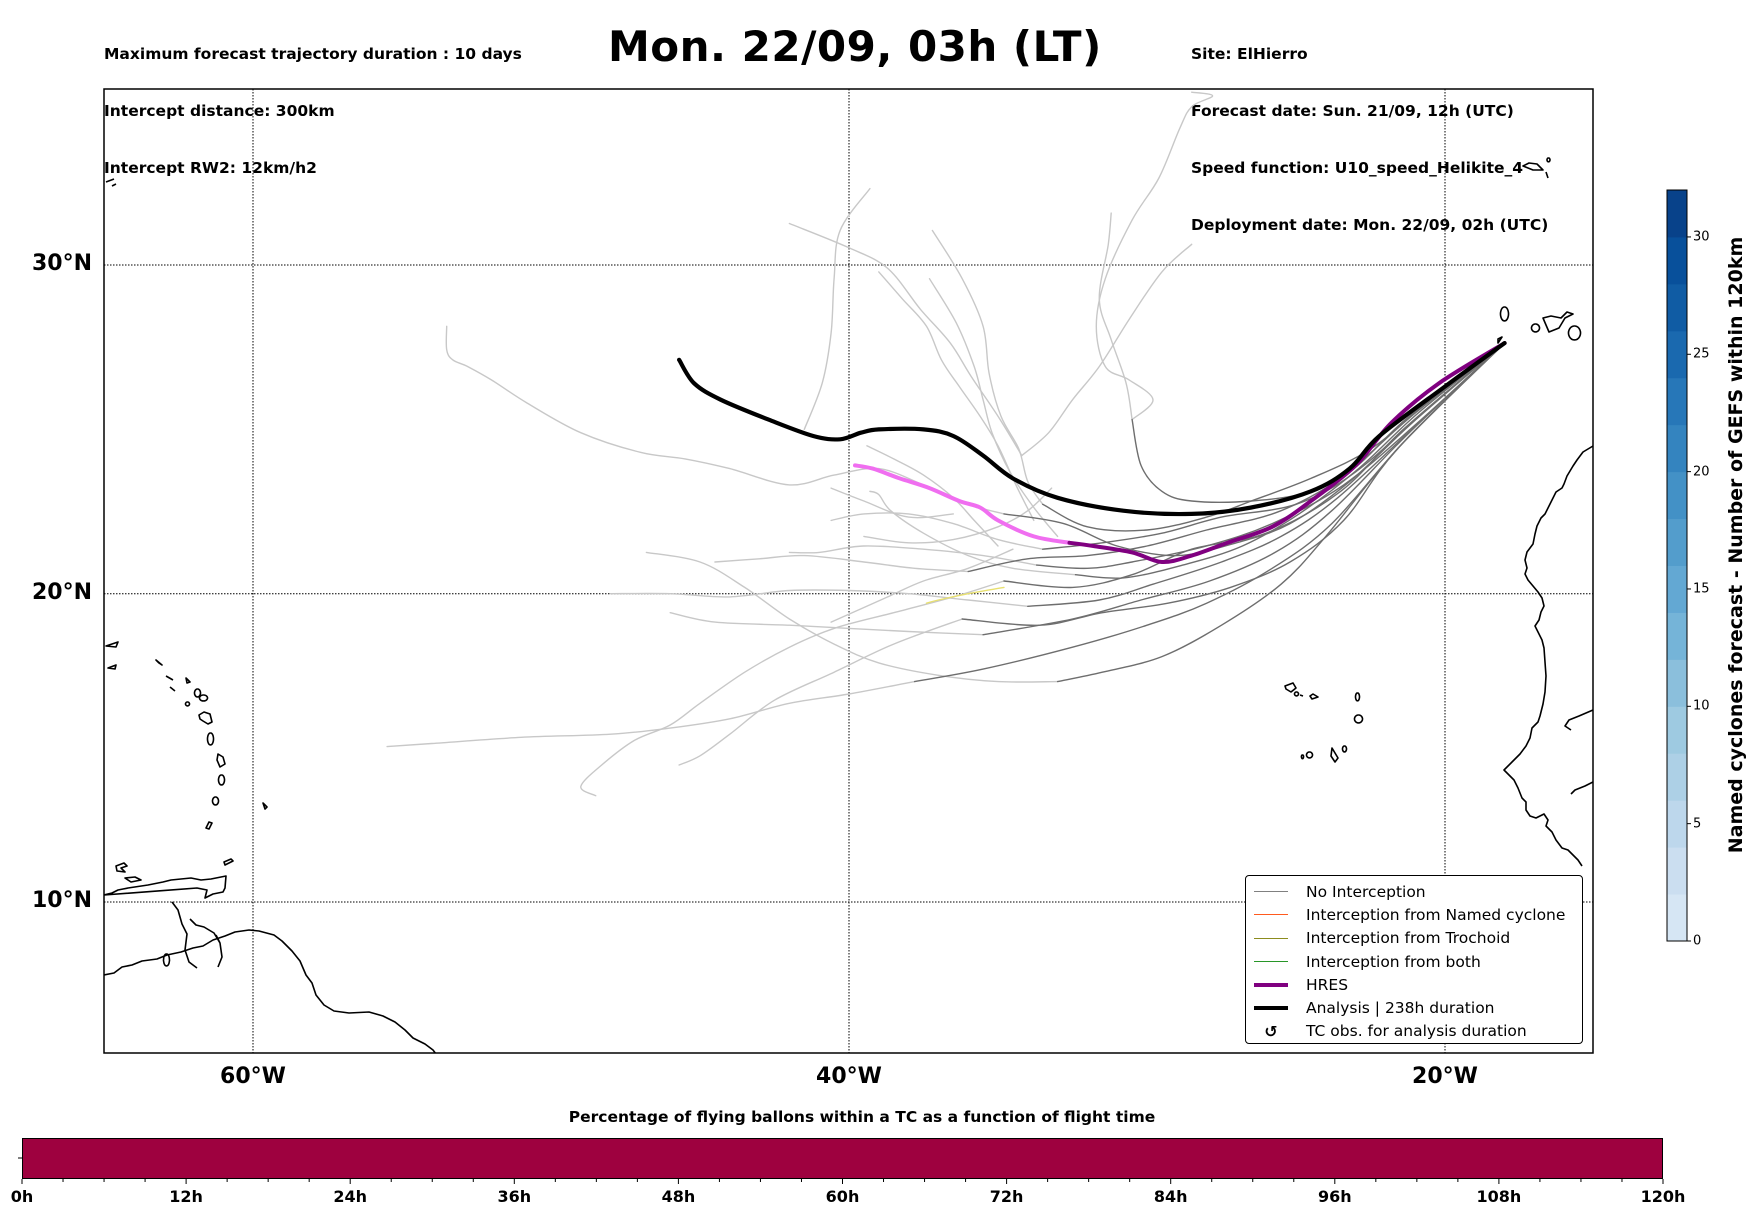 This screenshot has width=1748, height=1213. I want to click on lon-tick-label: 20°W, so click(1445, 1076).